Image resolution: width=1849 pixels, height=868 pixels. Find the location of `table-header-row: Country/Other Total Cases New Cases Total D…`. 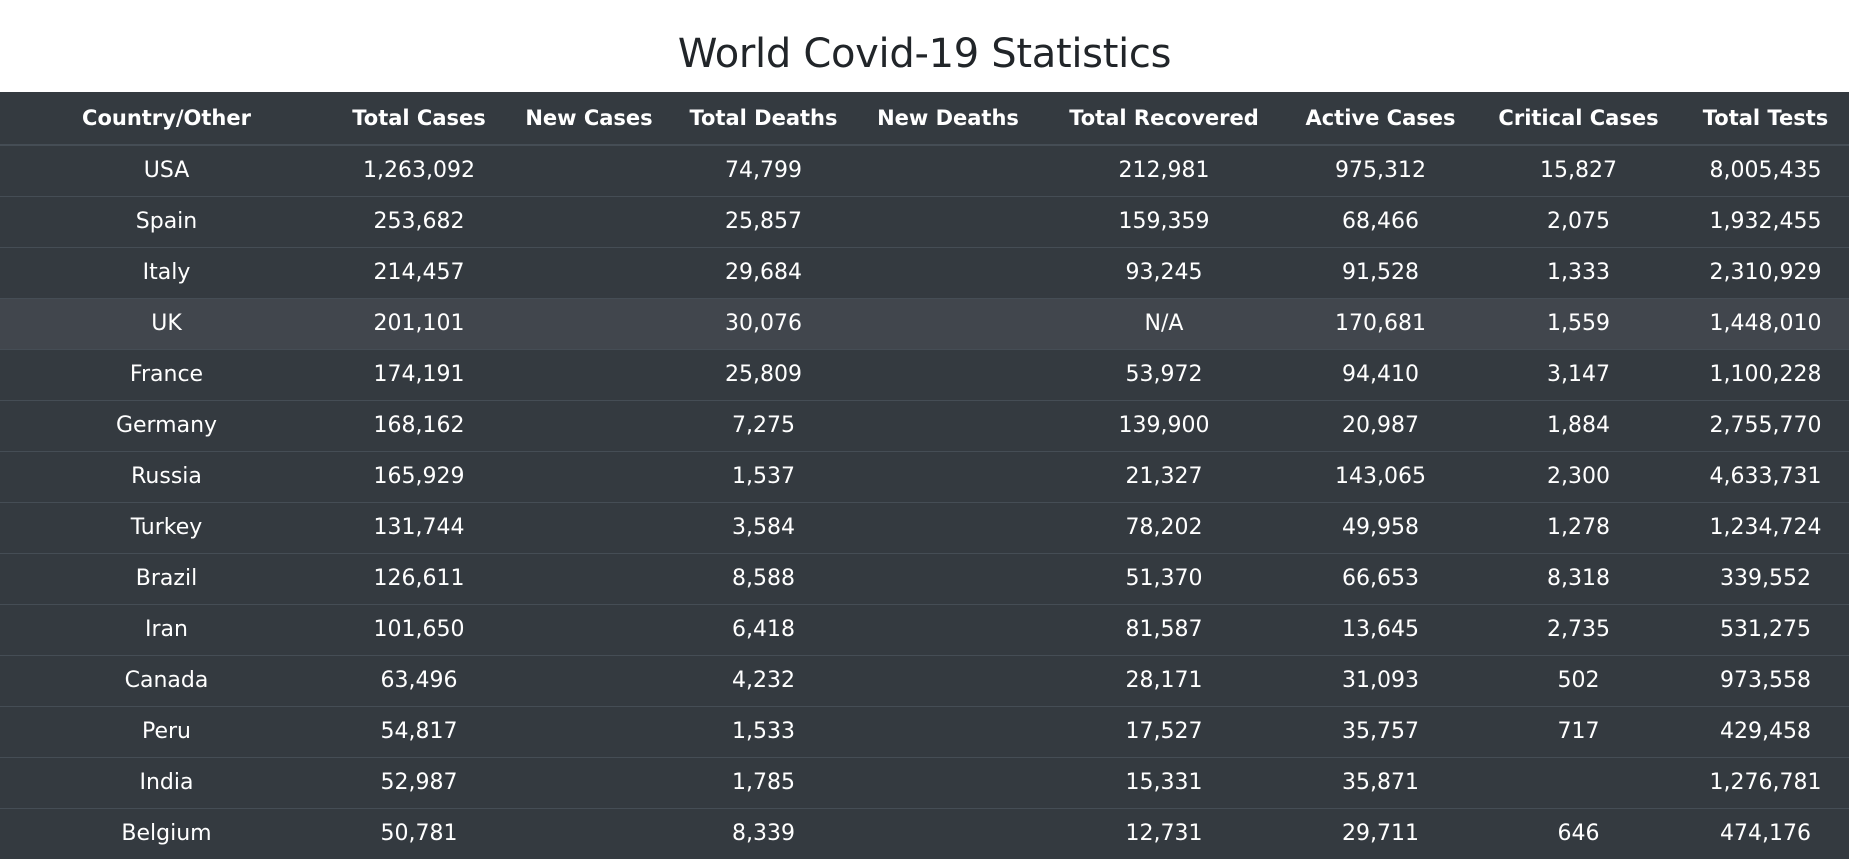

table-header-row: Country/Other Total Cases New Cases Total D… is located at coordinates (924, 119).